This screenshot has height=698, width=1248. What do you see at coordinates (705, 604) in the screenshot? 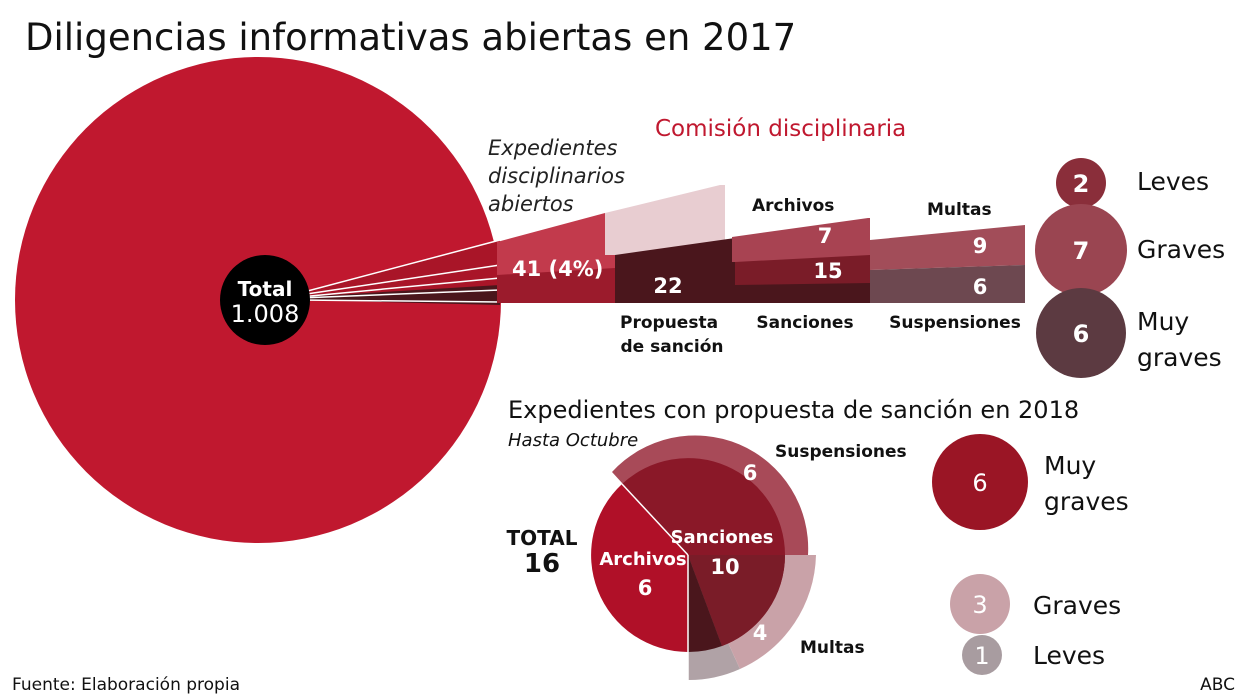
I see `slice-dark` at bounding box center [705, 604].